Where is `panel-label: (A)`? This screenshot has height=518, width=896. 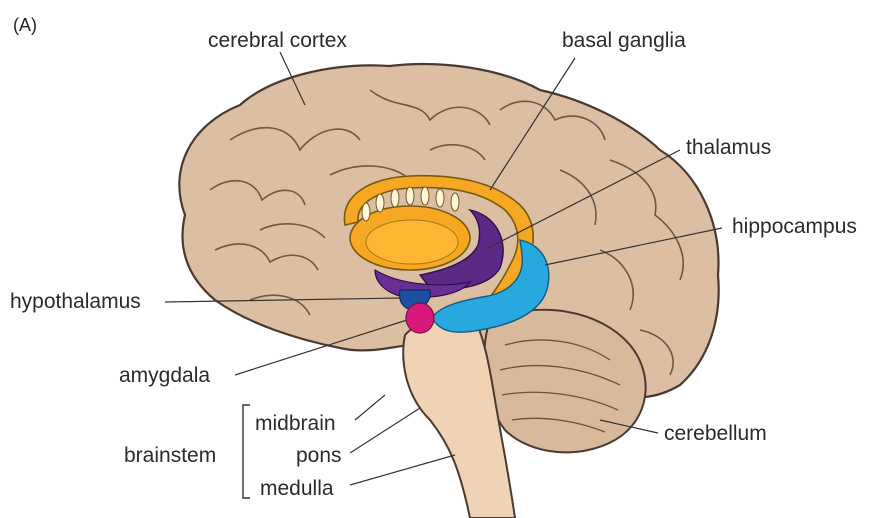
panel-label: (A) is located at coordinates (25, 25).